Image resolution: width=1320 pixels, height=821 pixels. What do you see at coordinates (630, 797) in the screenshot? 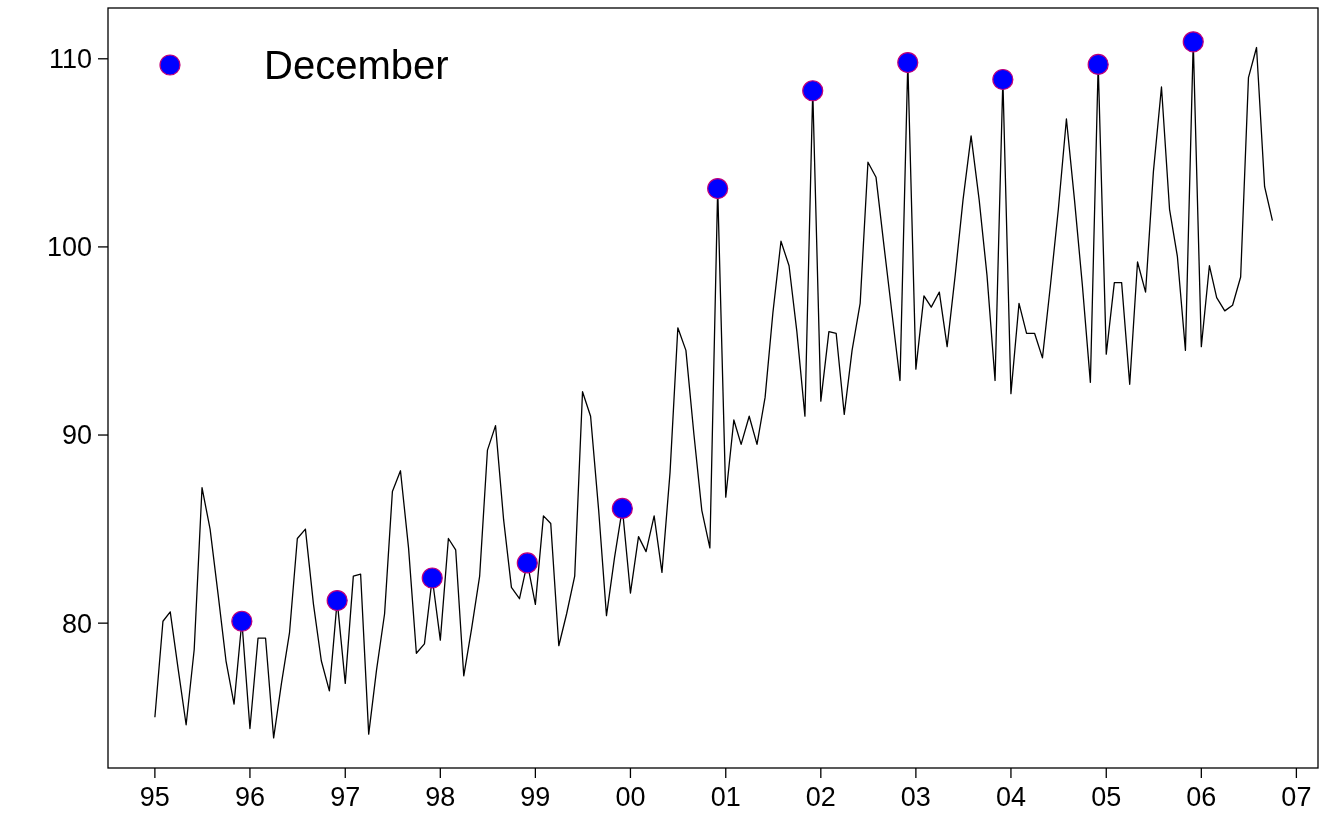
I see `x-tick-label: 00` at bounding box center [630, 797].